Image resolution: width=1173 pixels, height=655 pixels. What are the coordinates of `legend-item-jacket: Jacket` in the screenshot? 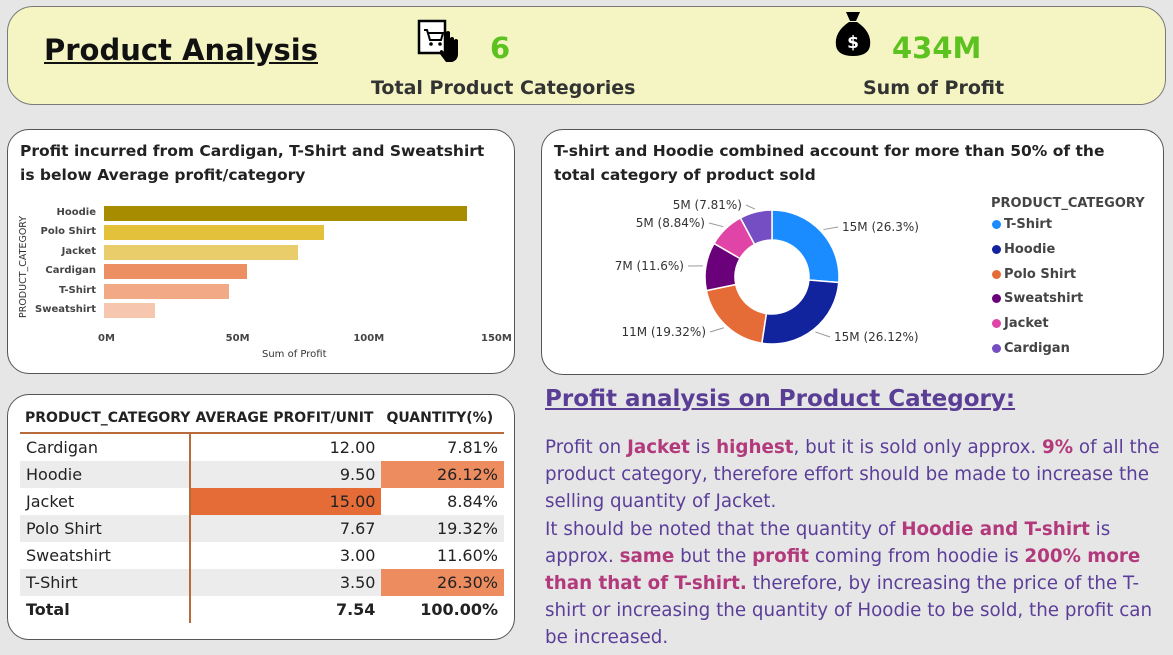 It's located at (1020, 323).